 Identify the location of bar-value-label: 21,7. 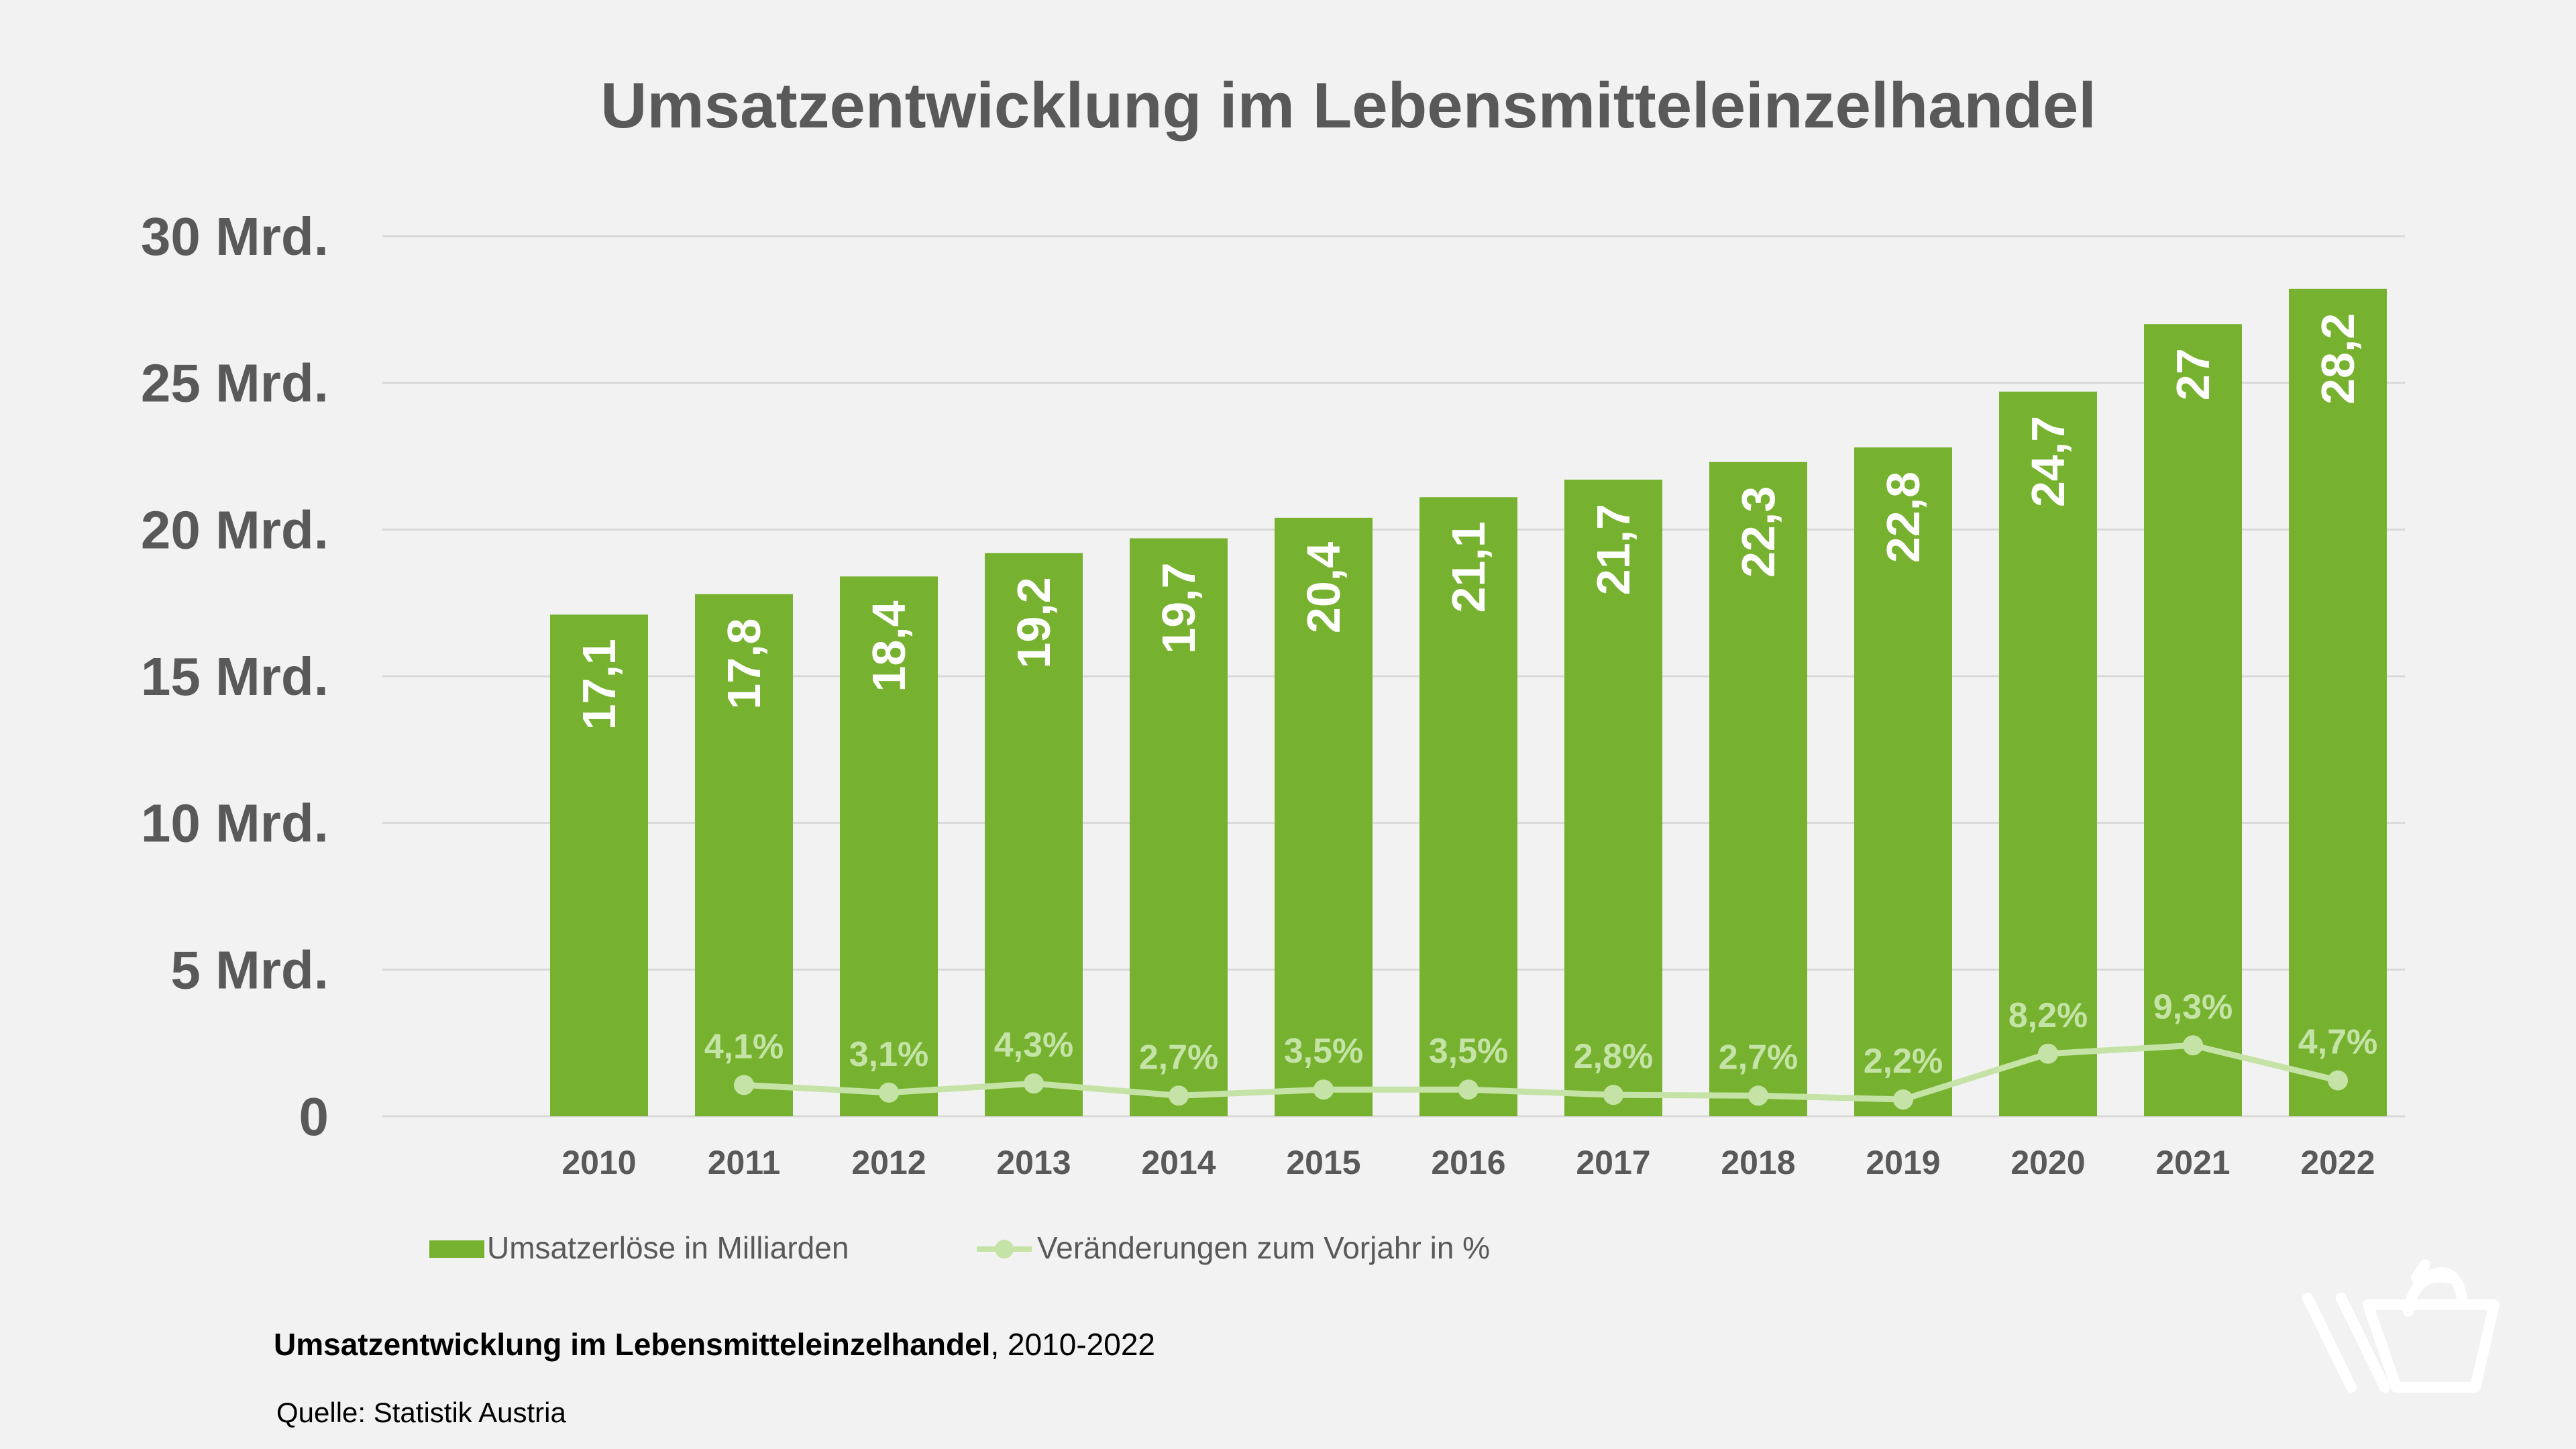
(1613, 549).